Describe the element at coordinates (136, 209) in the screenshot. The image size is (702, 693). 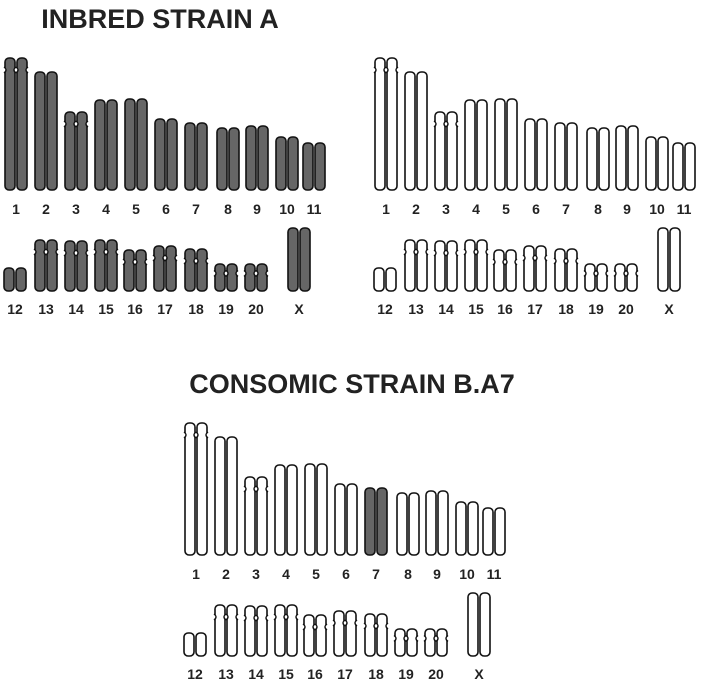
I see `chromosome-label: 5` at that location.